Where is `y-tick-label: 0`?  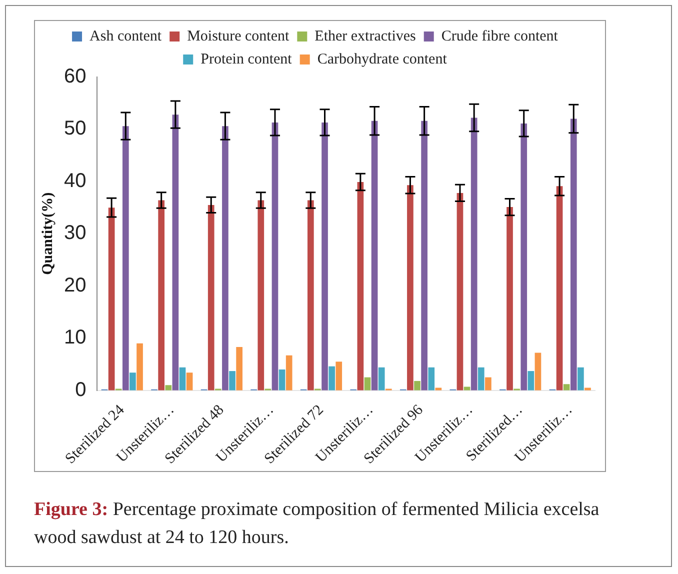 y-tick-label: 0 is located at coordinates (80, 389).